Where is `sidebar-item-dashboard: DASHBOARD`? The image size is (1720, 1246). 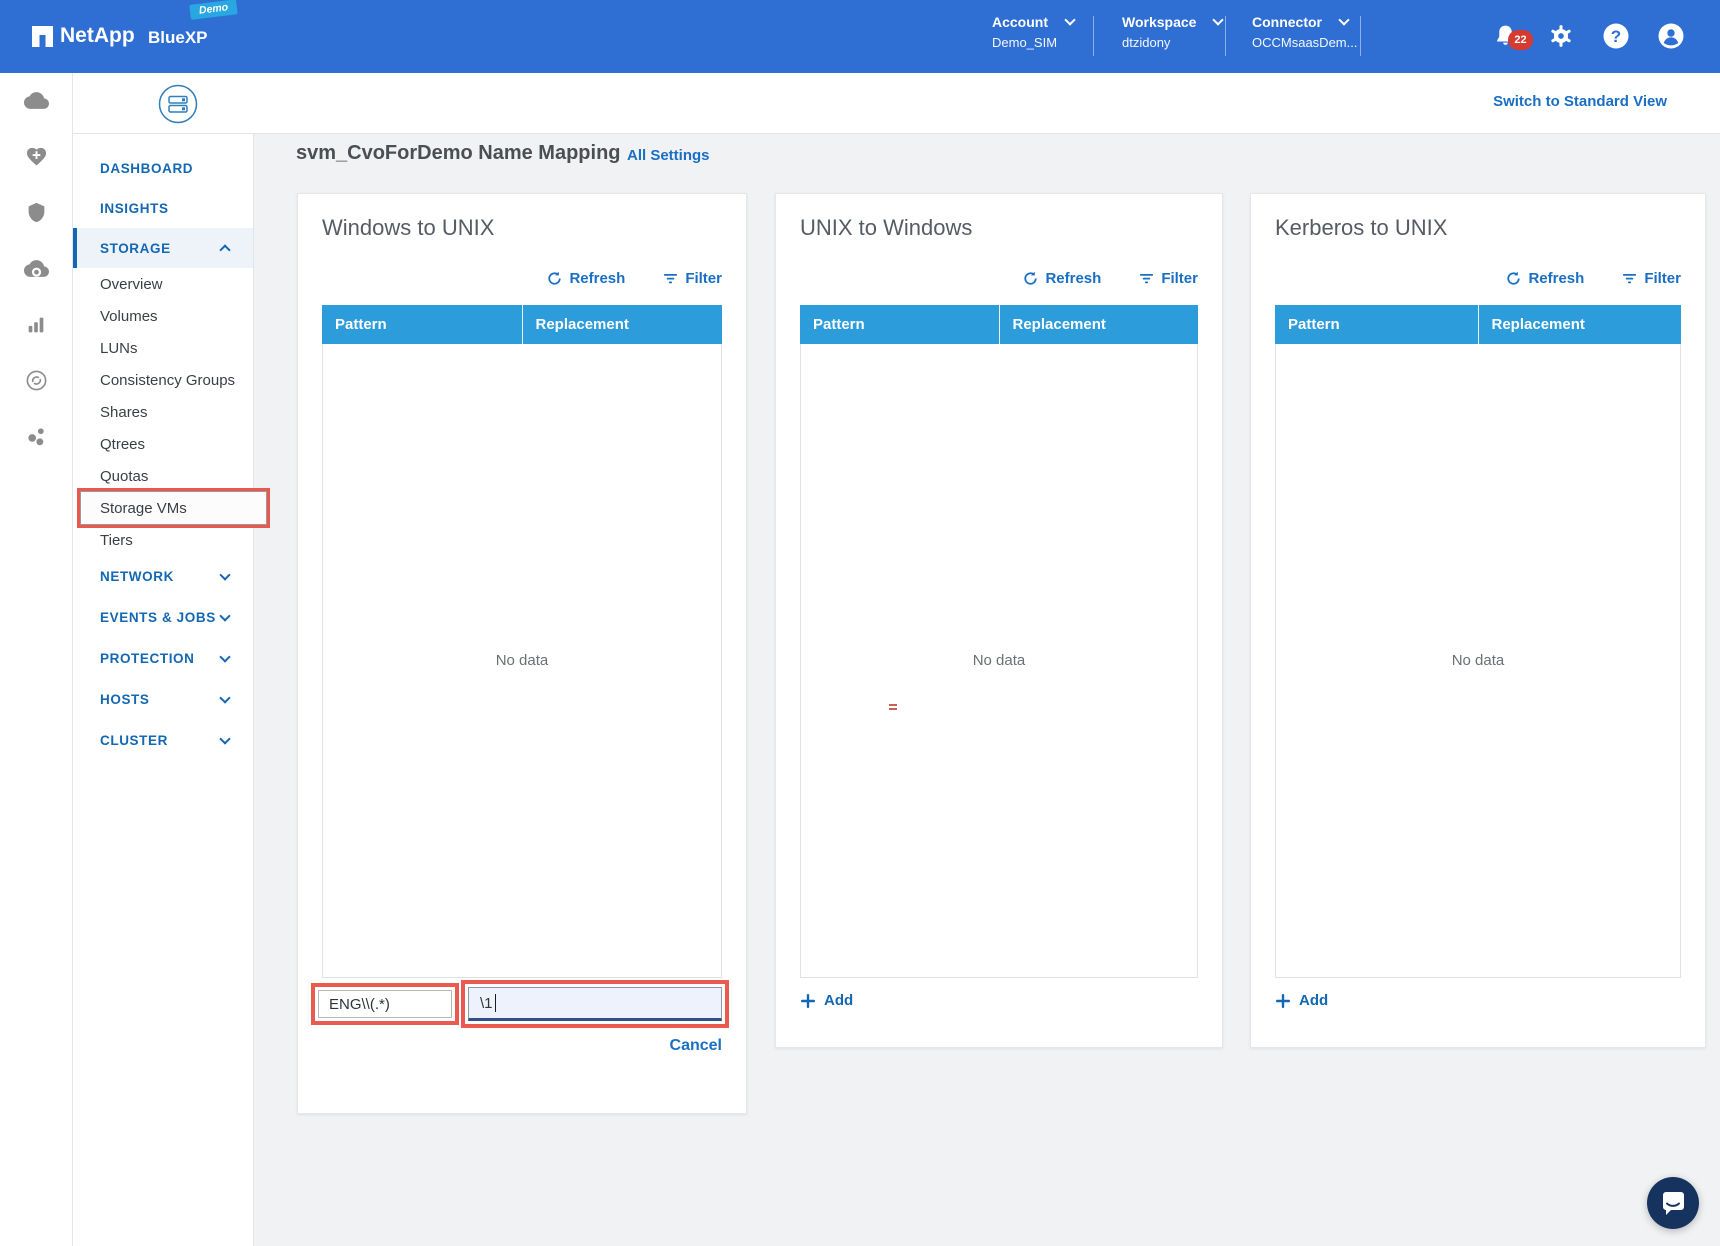
sidebar-item-dashboard: DASHBOARD is located at coordinates (163, 168).